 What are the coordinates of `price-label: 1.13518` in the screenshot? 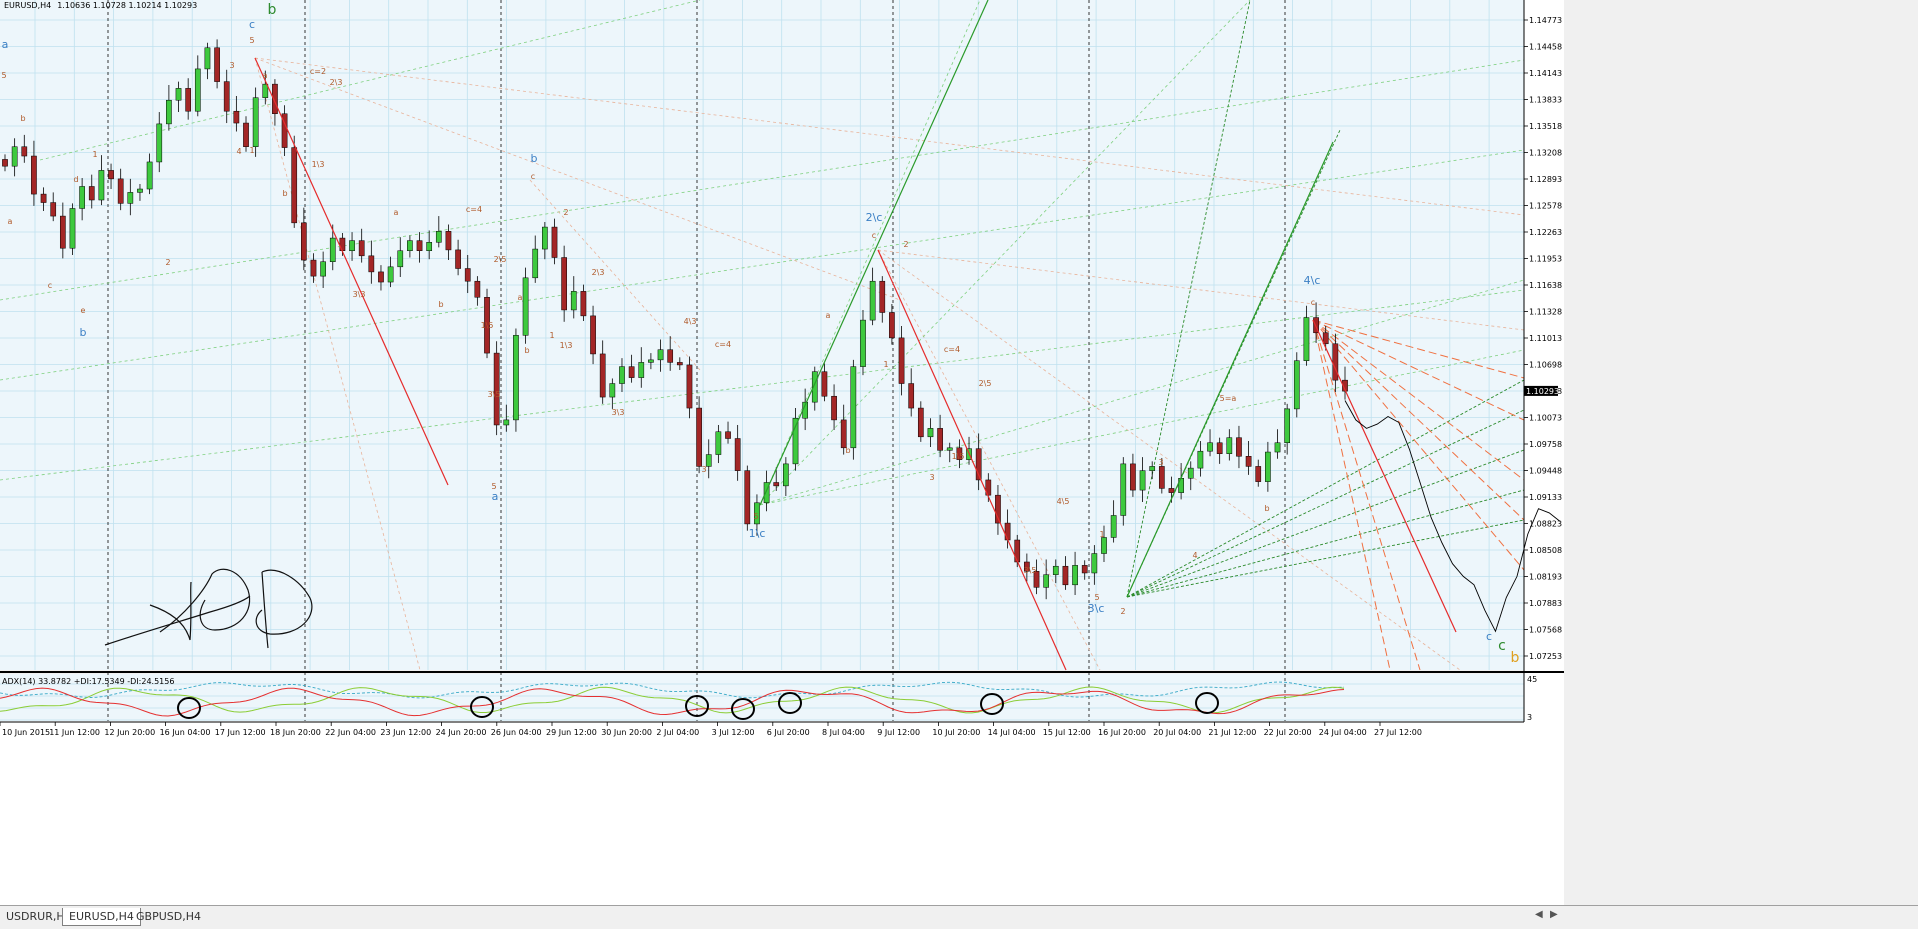 It's located at (1545, 126).